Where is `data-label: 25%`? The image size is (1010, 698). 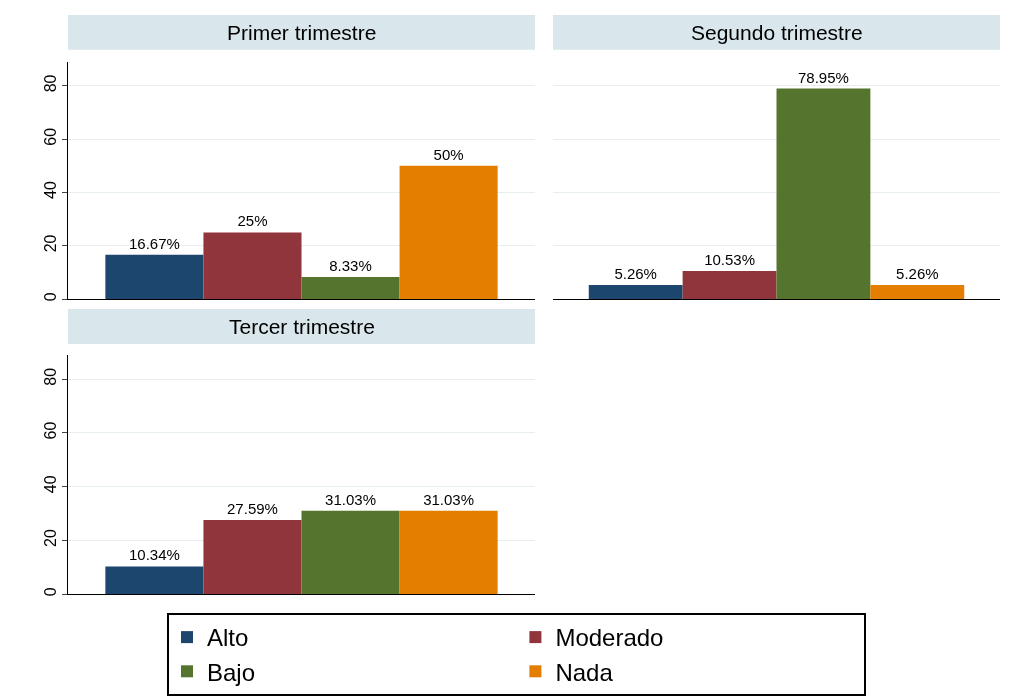 data-label: 25% is located at coordinates (252, 221).